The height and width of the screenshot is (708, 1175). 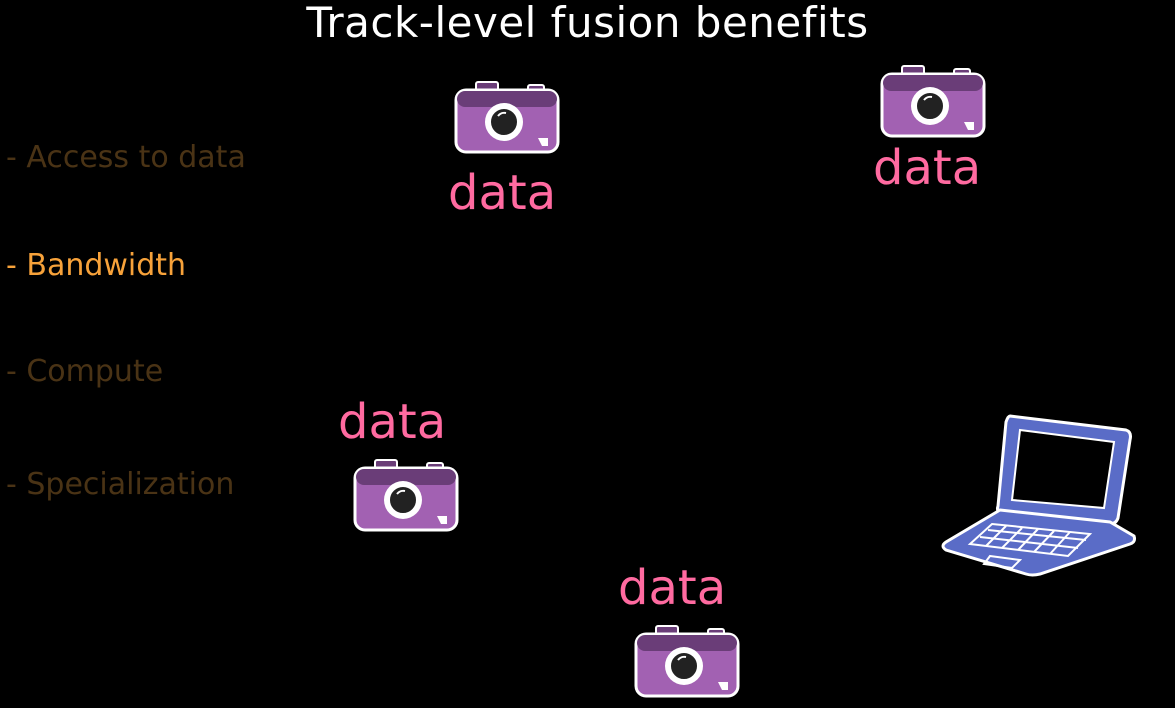 What do you see at coordinates (126, 157) in the screenshot?
I see `bullet-access-to-data: - Access to data` at bounding box center [126, 157].